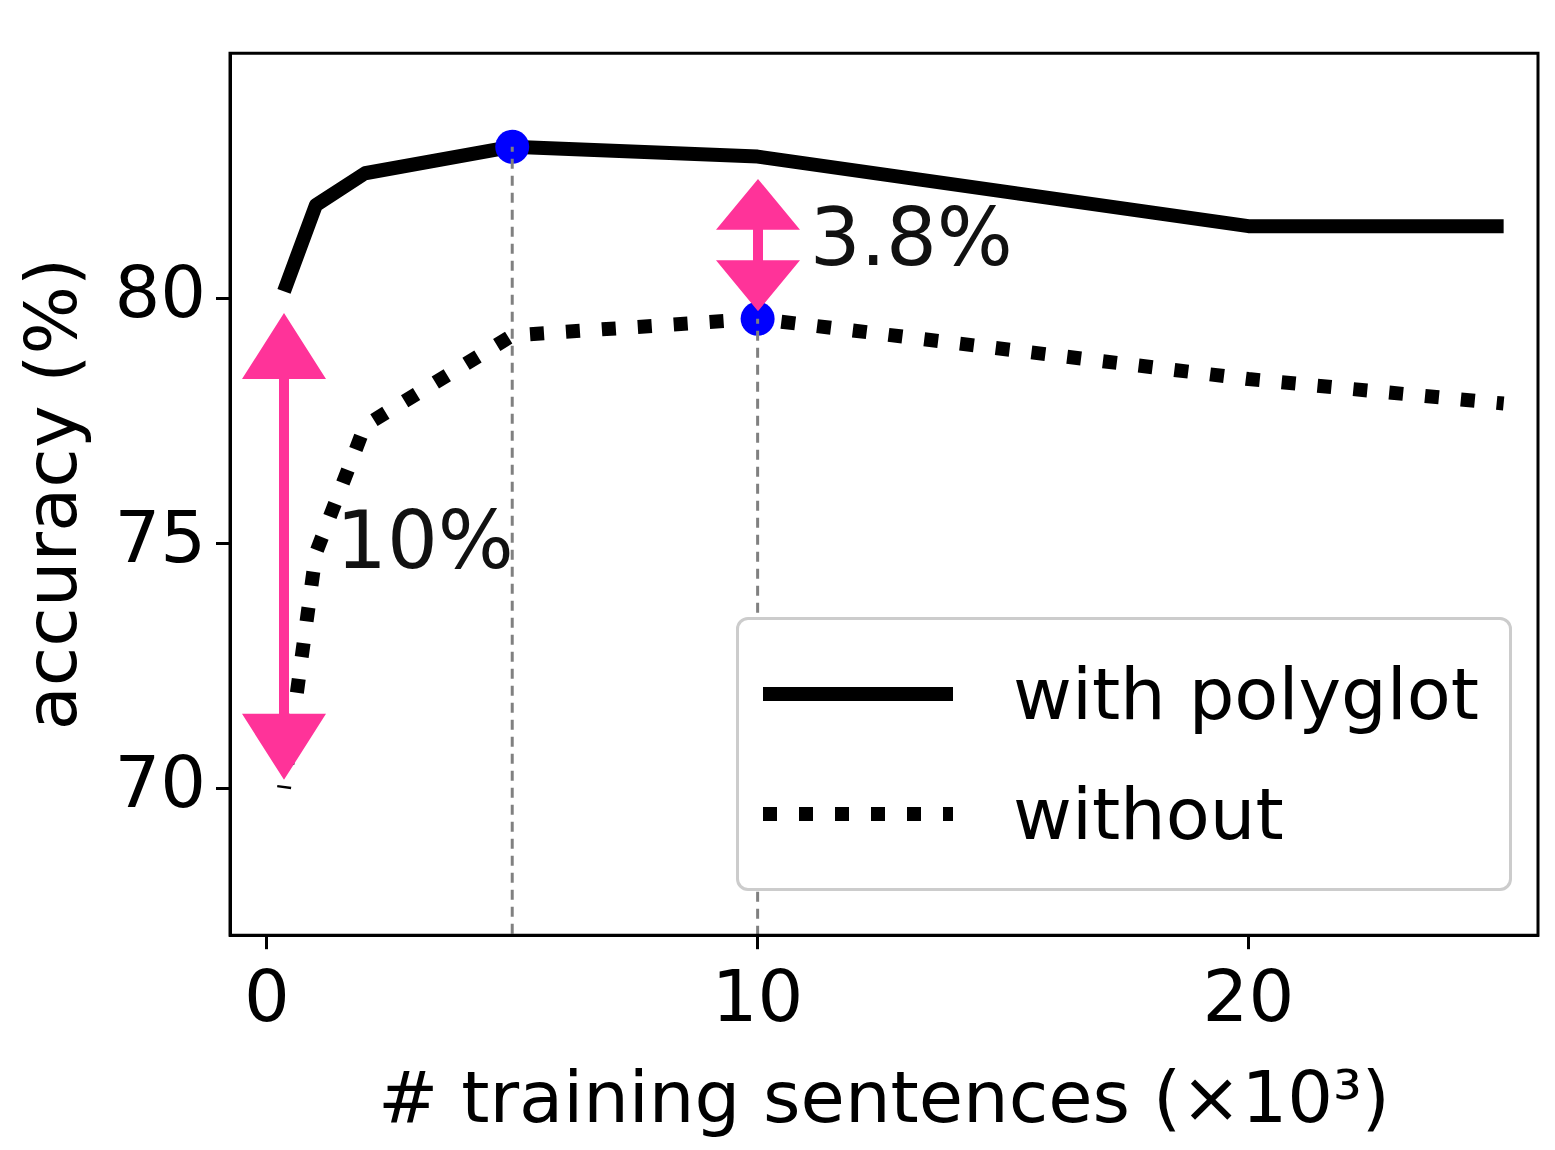  Describe the element at coordinates (884, 1096) in the screenshot. I see `x-axis-title: # training sentences (×10³)` at that location.